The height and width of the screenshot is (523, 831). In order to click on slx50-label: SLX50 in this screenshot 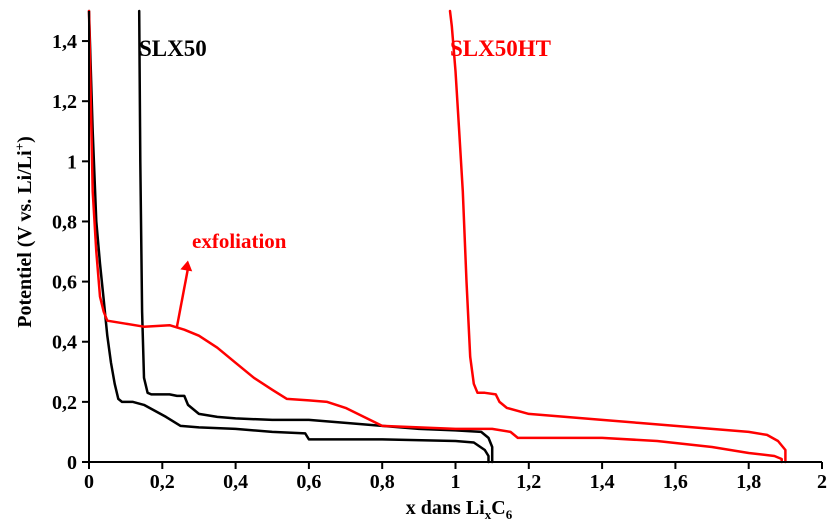, I will do `click(173, 48)`.